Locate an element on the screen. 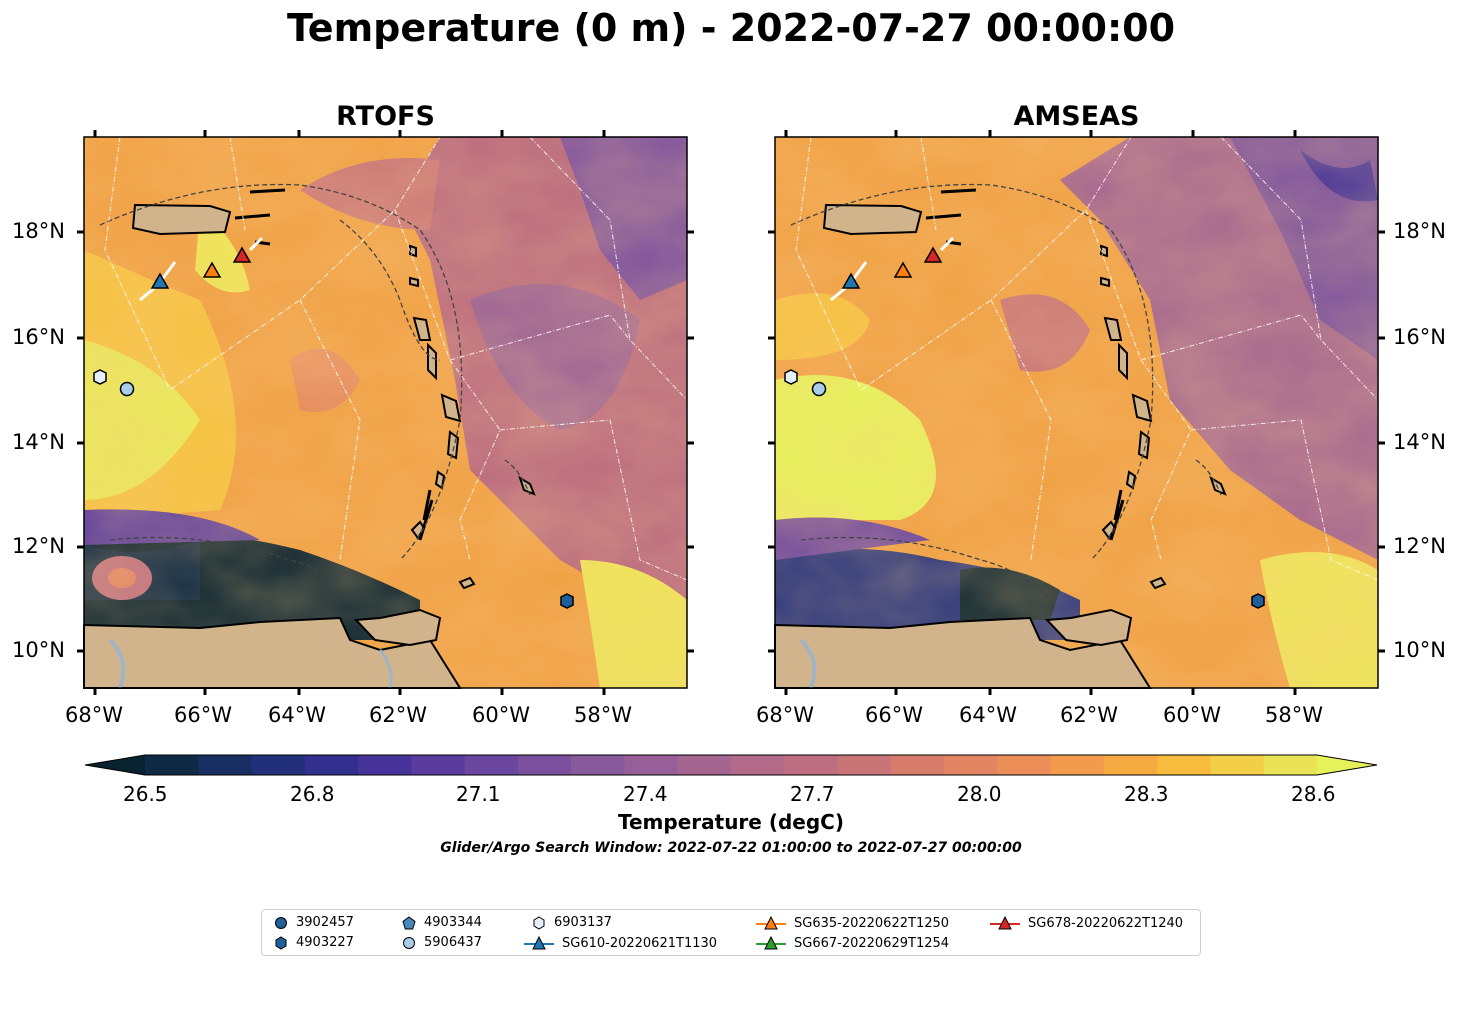 This screenshot has width=1462, height=1014. colorbar-tick-label: 27.1 is located at coordinates (478, 794).